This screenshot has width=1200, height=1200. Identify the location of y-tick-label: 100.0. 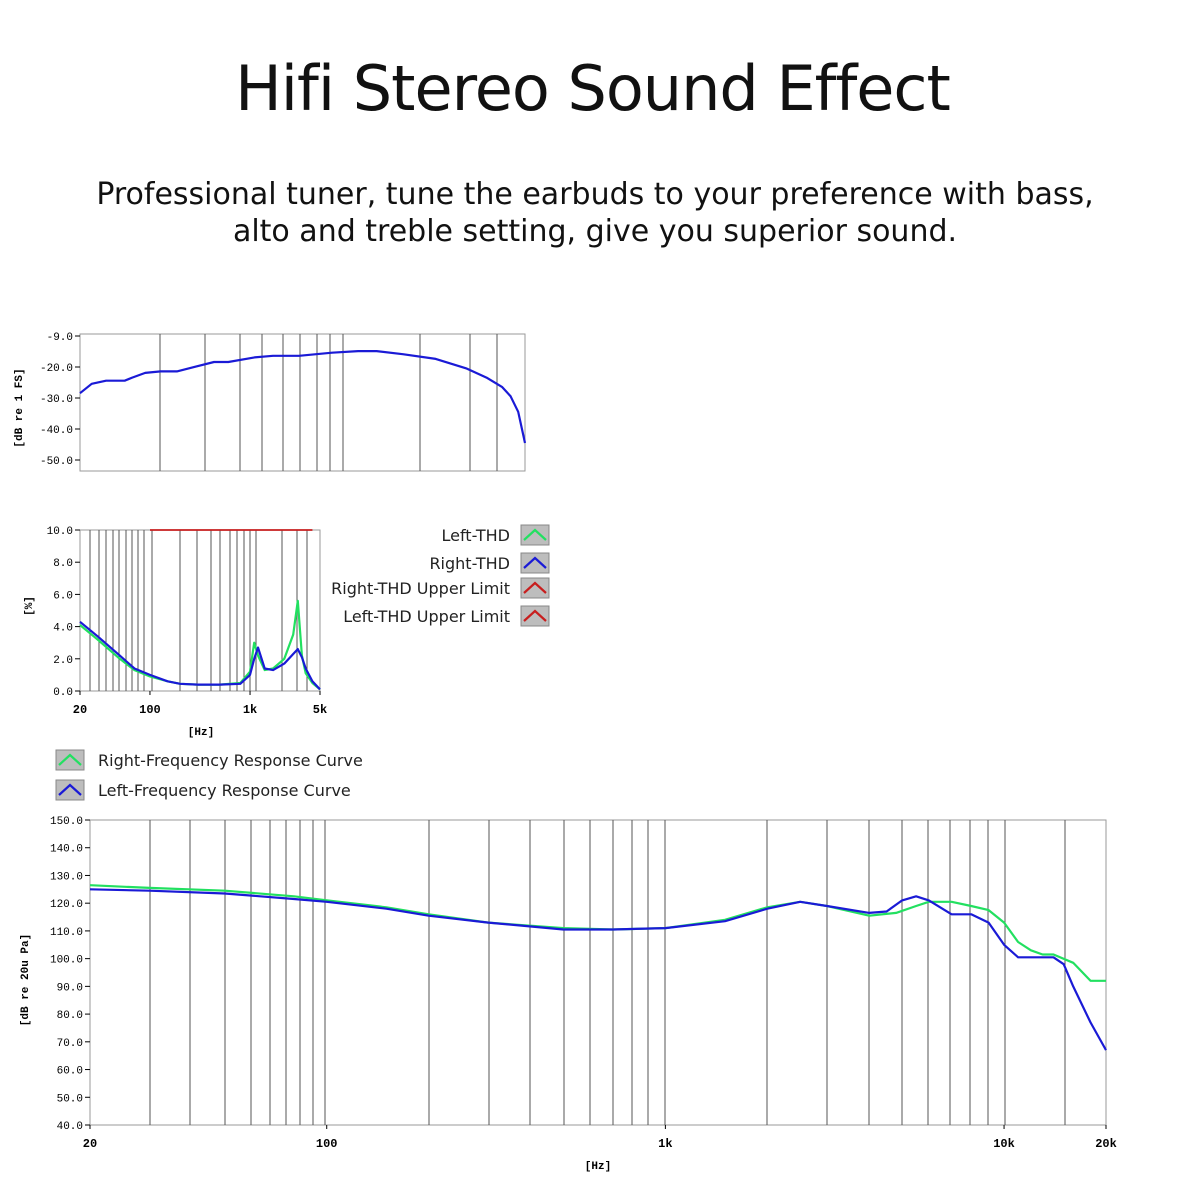
(66, 961).